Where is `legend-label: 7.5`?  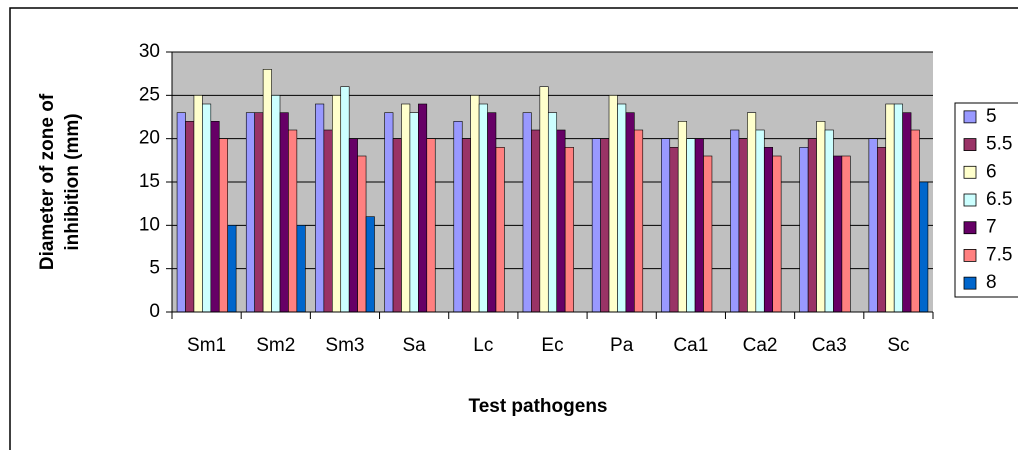
legend-label: 7.5 is located at coordinates (999, 254).